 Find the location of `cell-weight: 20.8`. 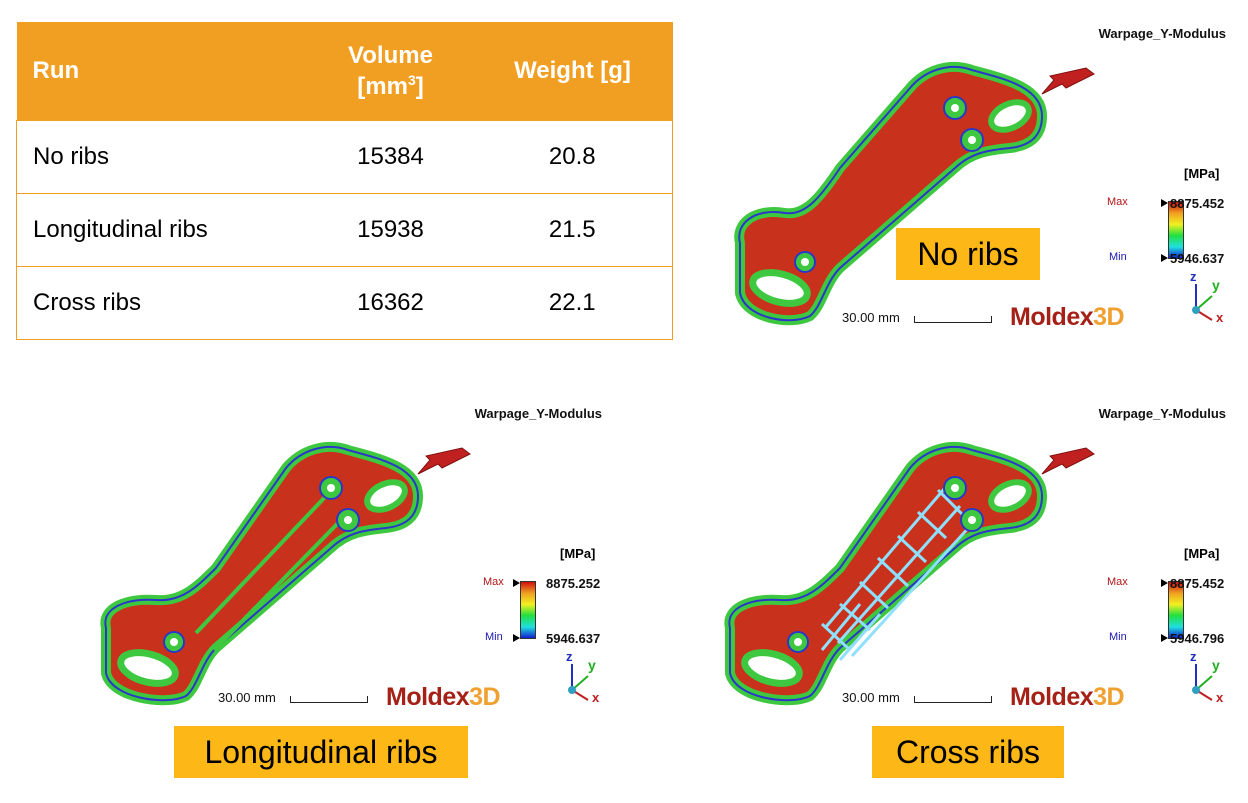

cell-weight: 20.8 is located at coordinates (572, 157).